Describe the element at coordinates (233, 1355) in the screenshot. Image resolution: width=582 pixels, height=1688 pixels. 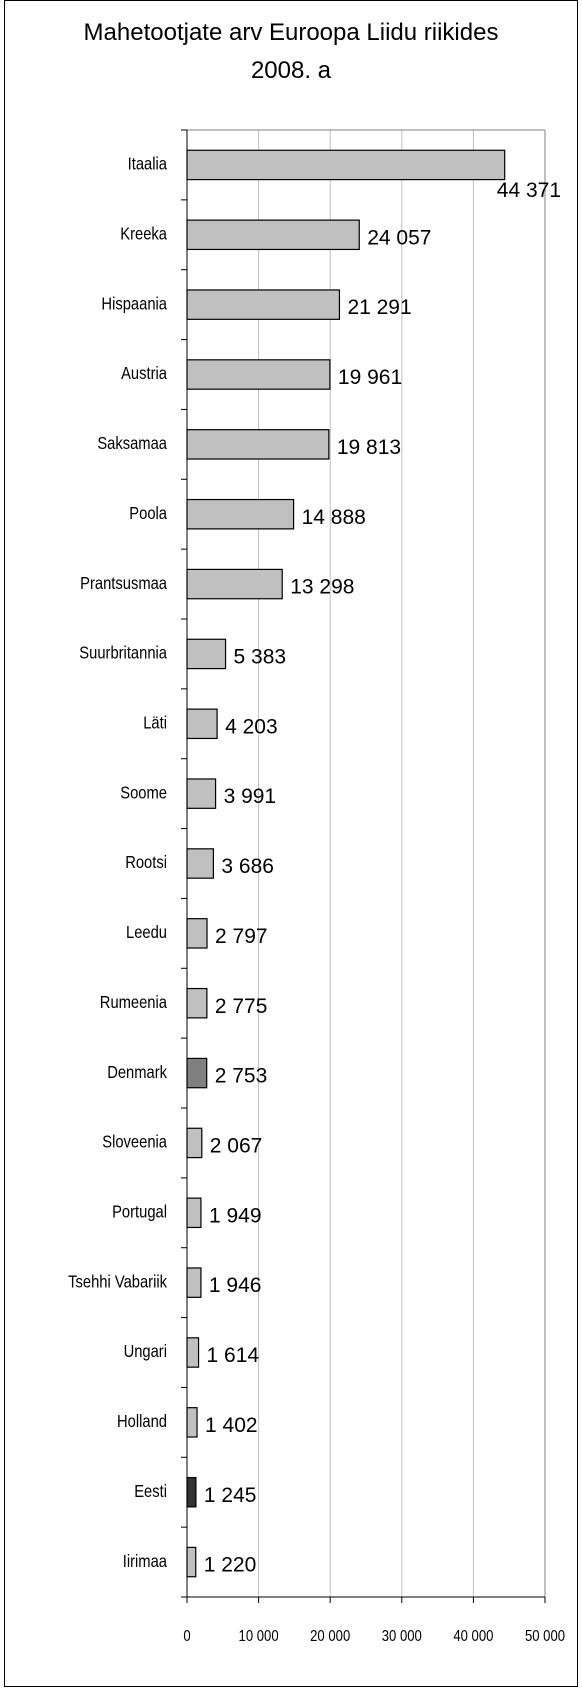
I see `value-label: 1 614` at that location.